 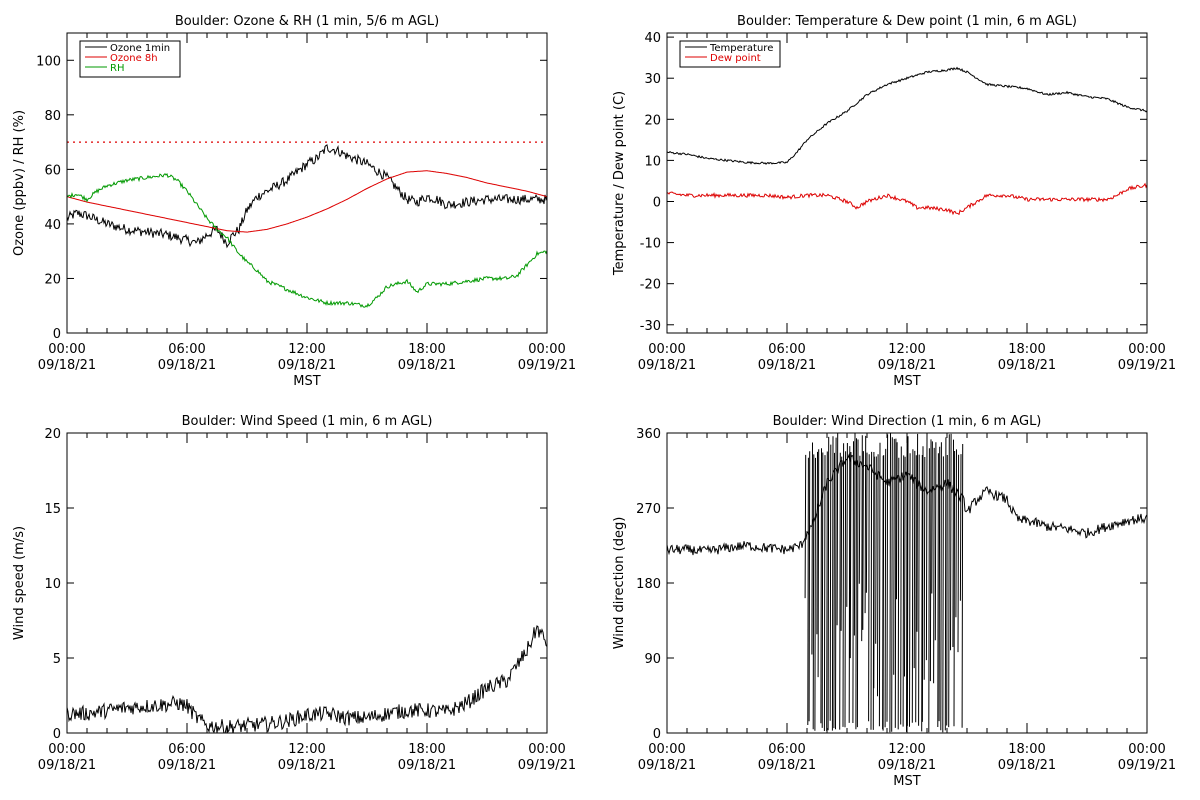 I want to click on y-tick-label: 15, so click(x=52, y=509).